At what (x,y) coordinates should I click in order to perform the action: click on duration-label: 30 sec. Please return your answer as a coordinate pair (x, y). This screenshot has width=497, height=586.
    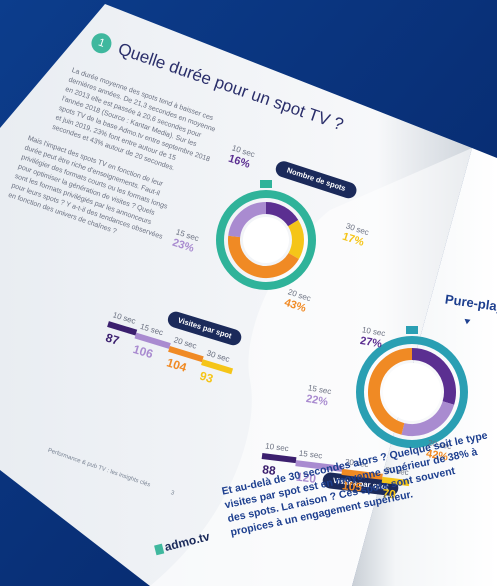
    Looking at the image, I should click on (397, 471).